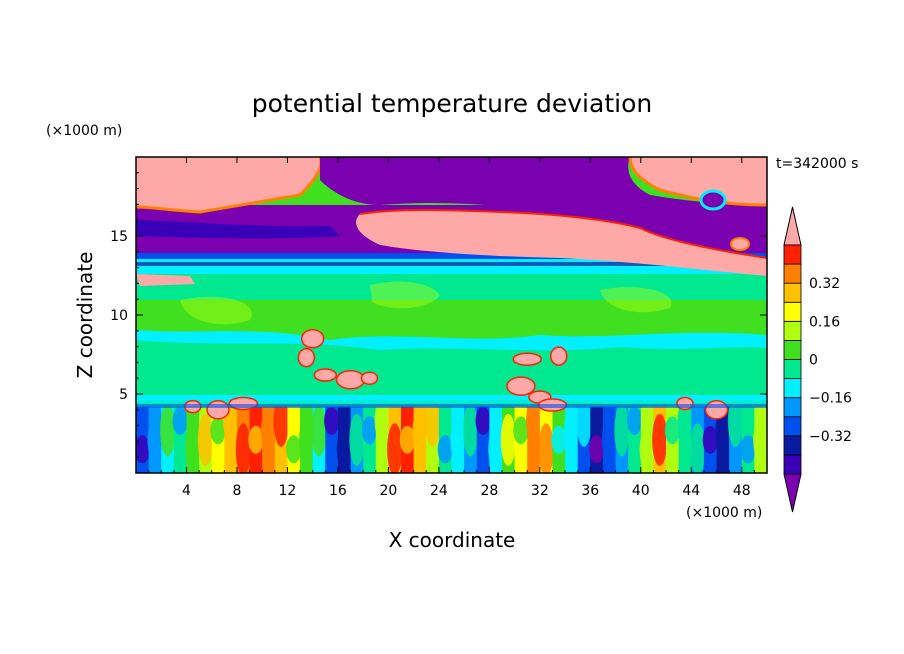 This screenshot has height=654, width=904. What do you see at coordinates (238, 229) in the screenshot?
I see `purple-lower-left-blue` at bounding box center [238, 229].